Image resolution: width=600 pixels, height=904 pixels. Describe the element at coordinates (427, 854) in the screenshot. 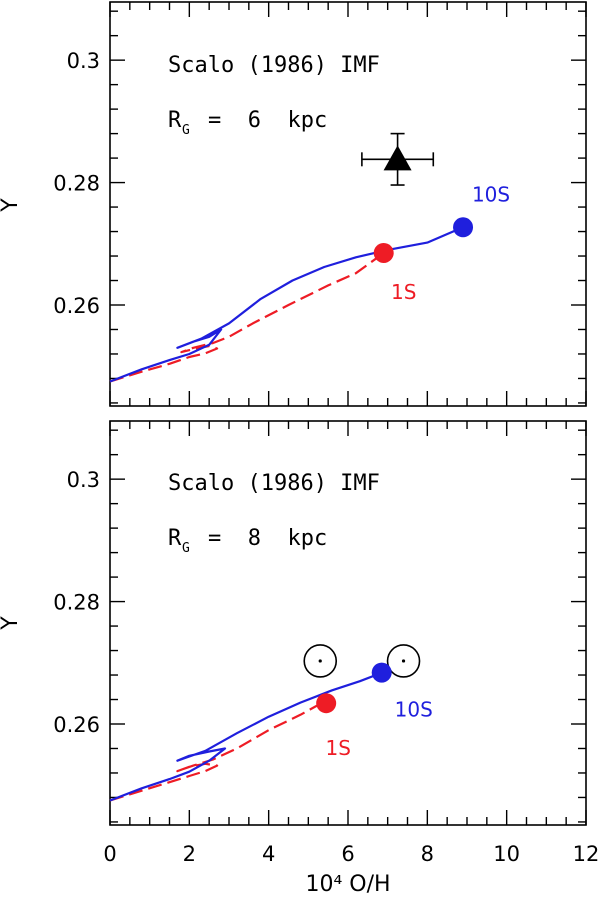

I see `x-tick-label: 8` at that location.